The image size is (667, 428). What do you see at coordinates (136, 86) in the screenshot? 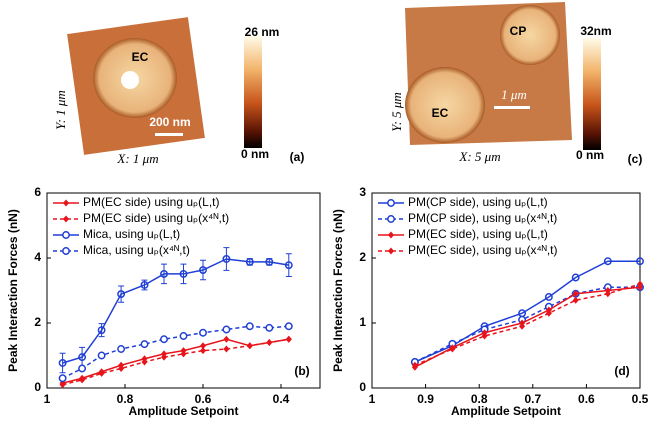
I see `afm-image-a: EC 200 nm` at bounding box center [136, 86].